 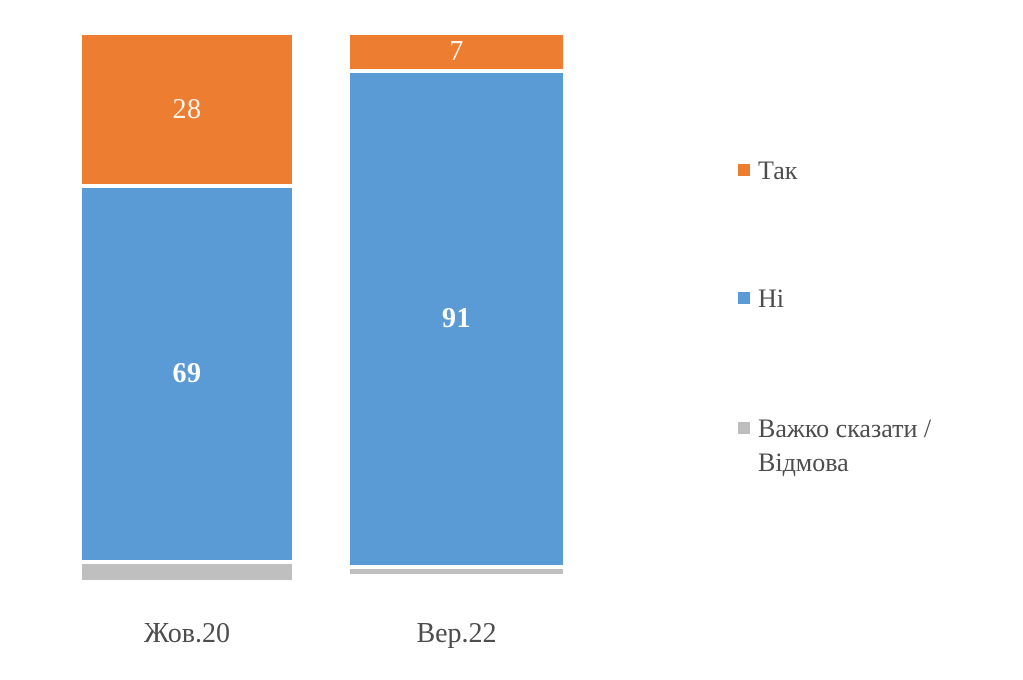 I want to click on data-label: 28, so click(x=187, y=109).